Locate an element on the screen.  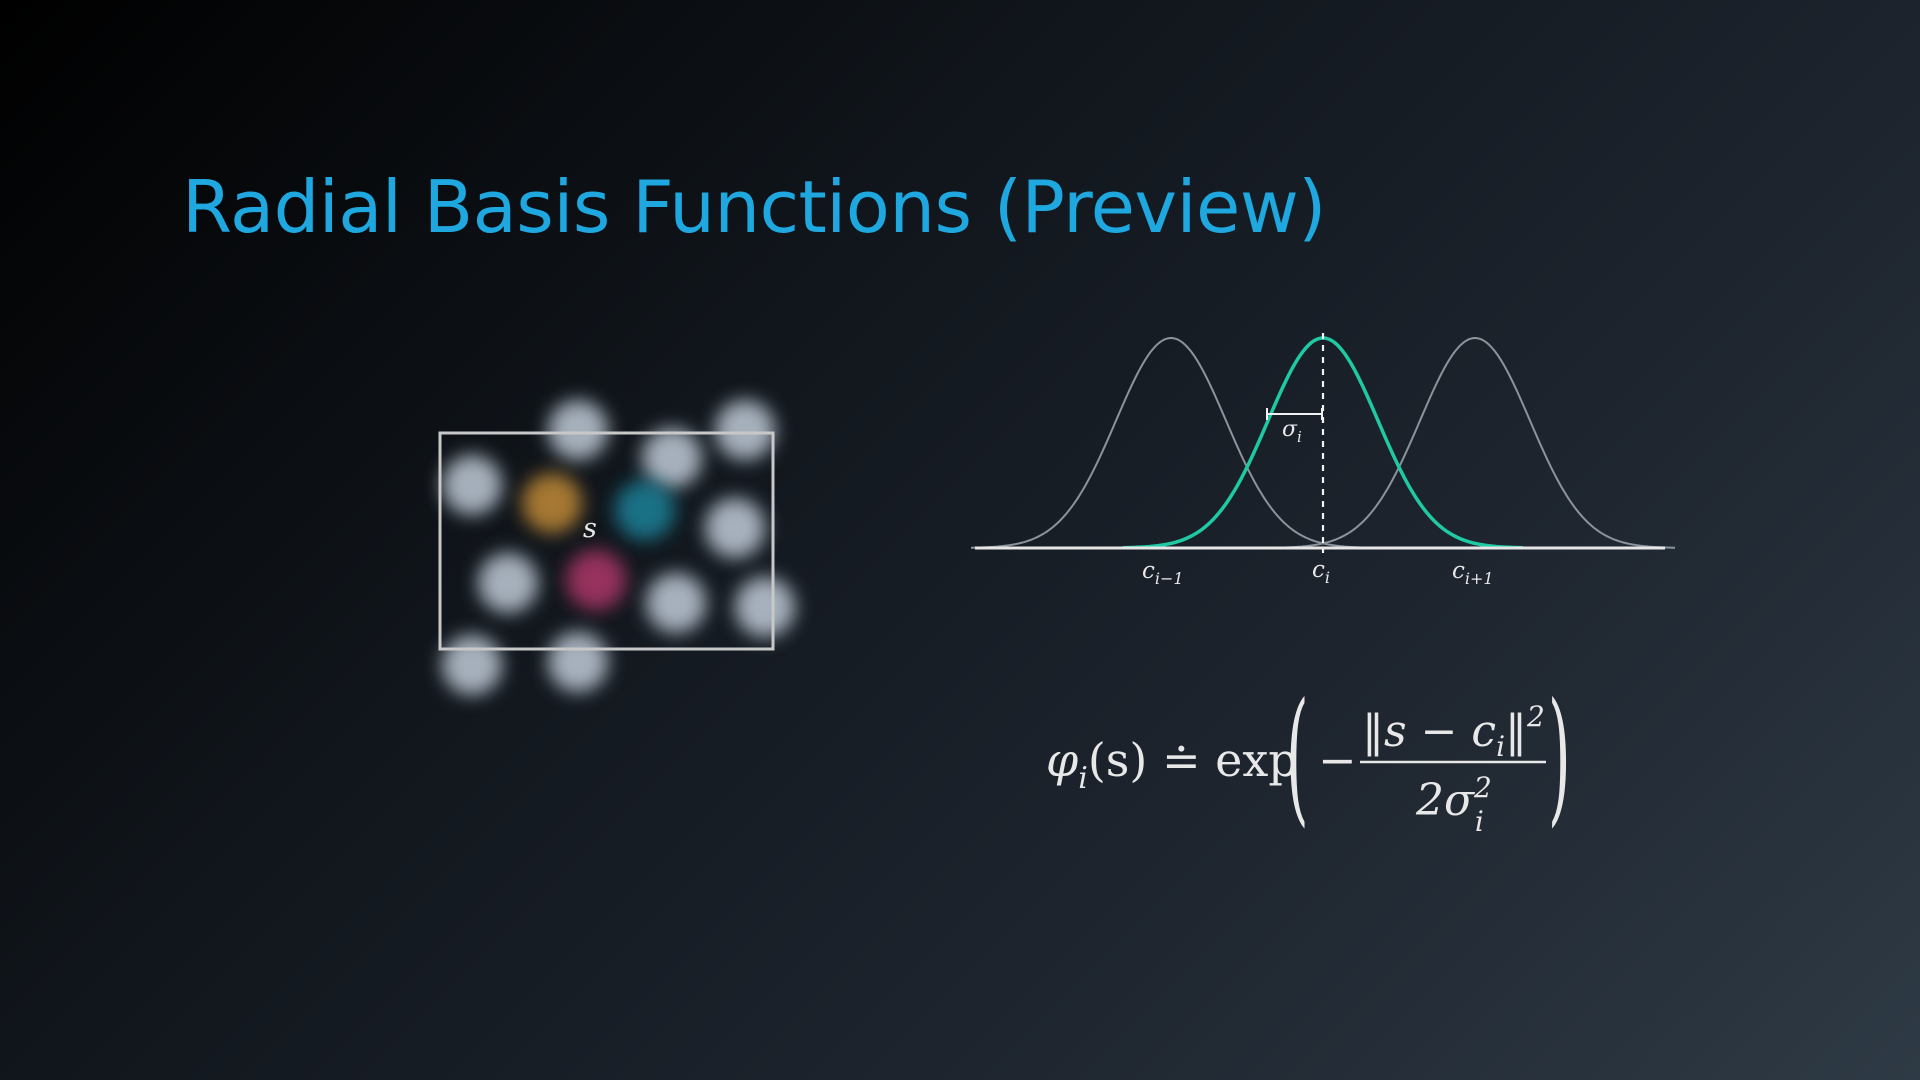
rbf-formula: φi(s) ≐ exp ( − ‖s − ci‖2 2σ2 i ) is located at coordinates (1308, 757).